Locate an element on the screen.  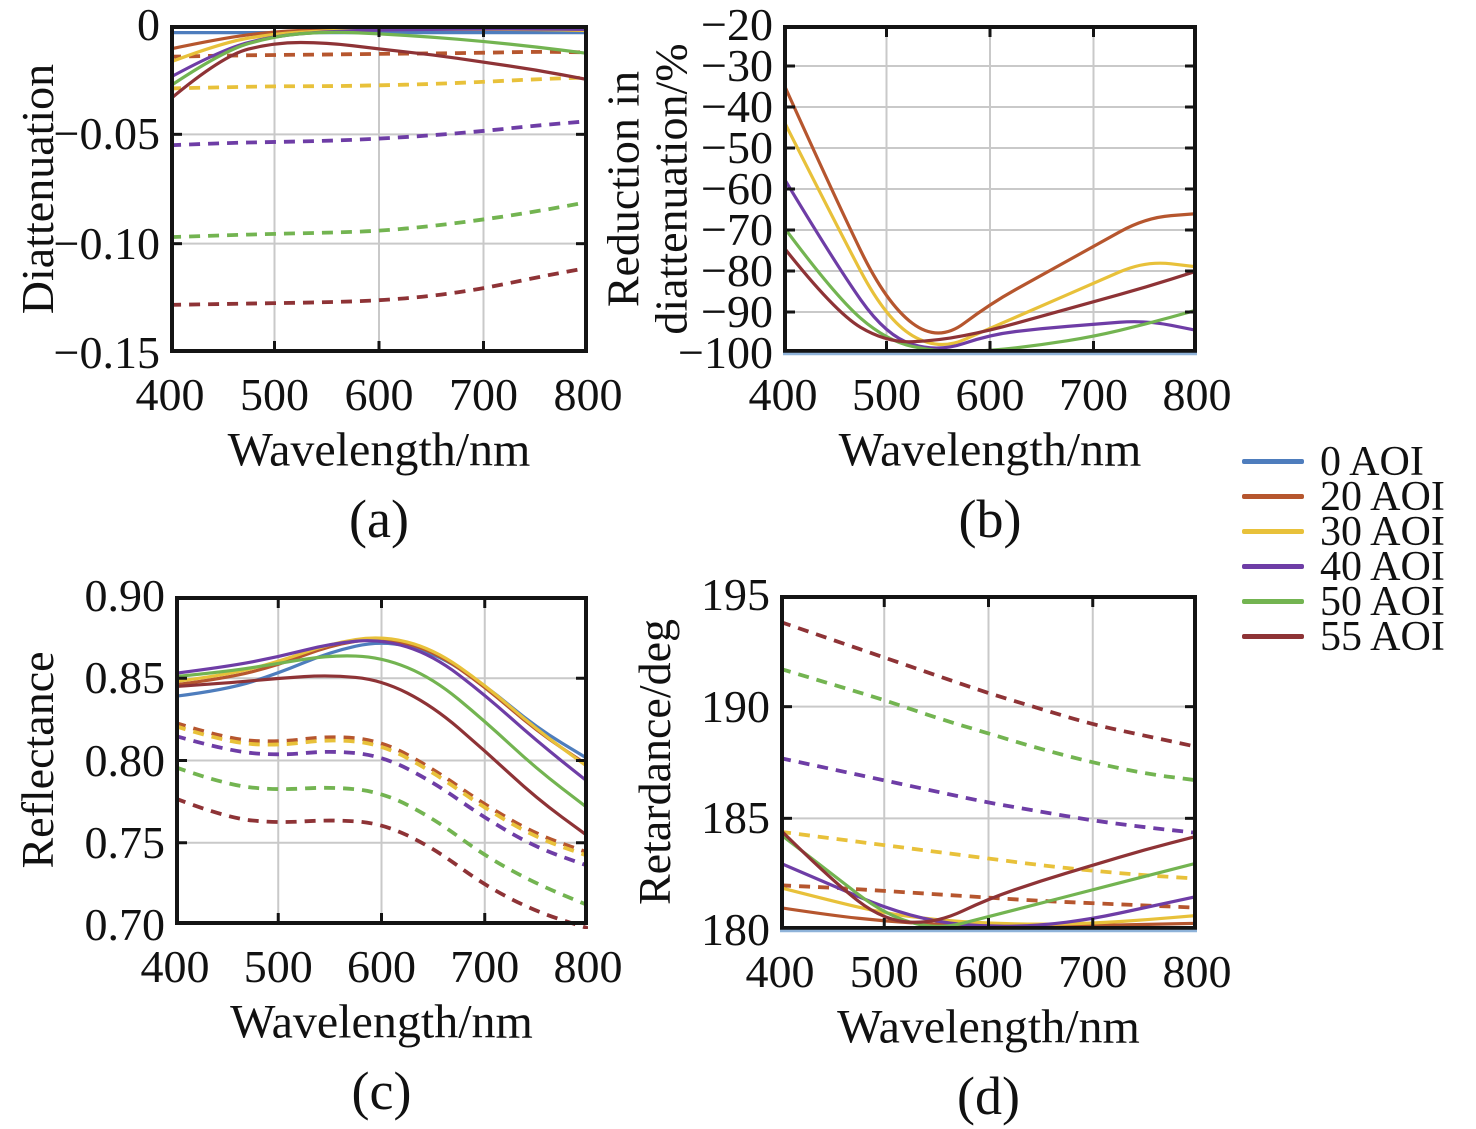
y-tick-label: 0.80 is located at coordinates (125, 760).